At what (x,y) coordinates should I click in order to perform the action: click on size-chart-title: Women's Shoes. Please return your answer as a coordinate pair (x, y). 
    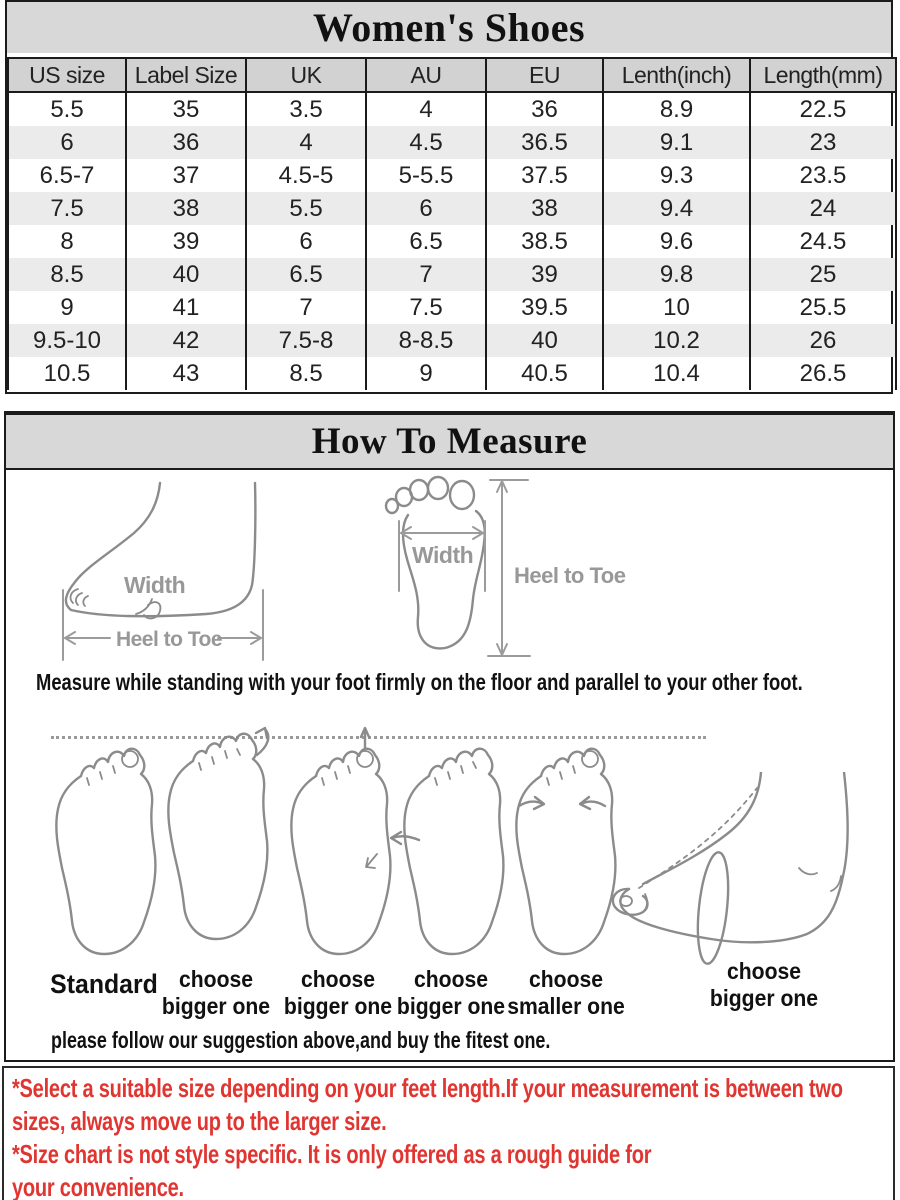
    Looking at the image, I should click on (449, 27).